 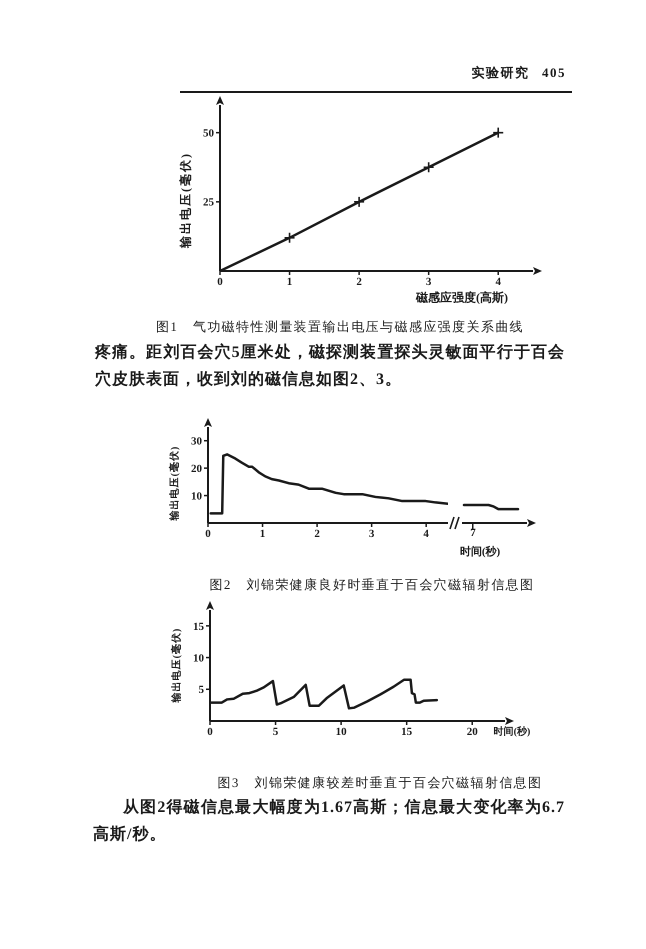 What do you see at coordinates (198, 626) in the screenshot?
I see `y-tick-label: 15` at bounding box center [198, 626].